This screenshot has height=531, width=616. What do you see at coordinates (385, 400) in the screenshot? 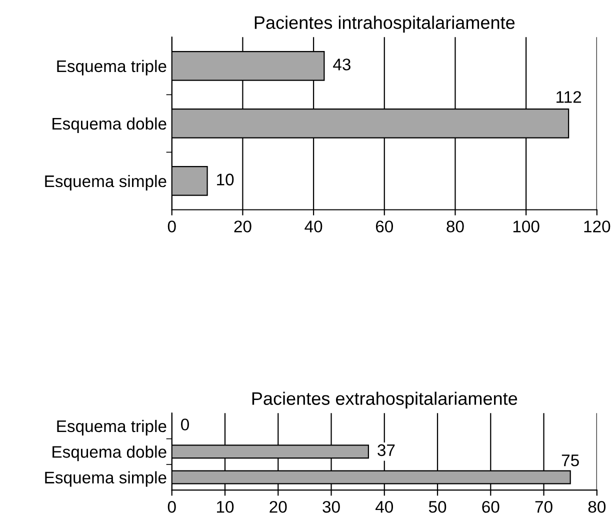
I see `chart-title: Pacientes extrahospitalariamente` at bounding box center [385, 400].